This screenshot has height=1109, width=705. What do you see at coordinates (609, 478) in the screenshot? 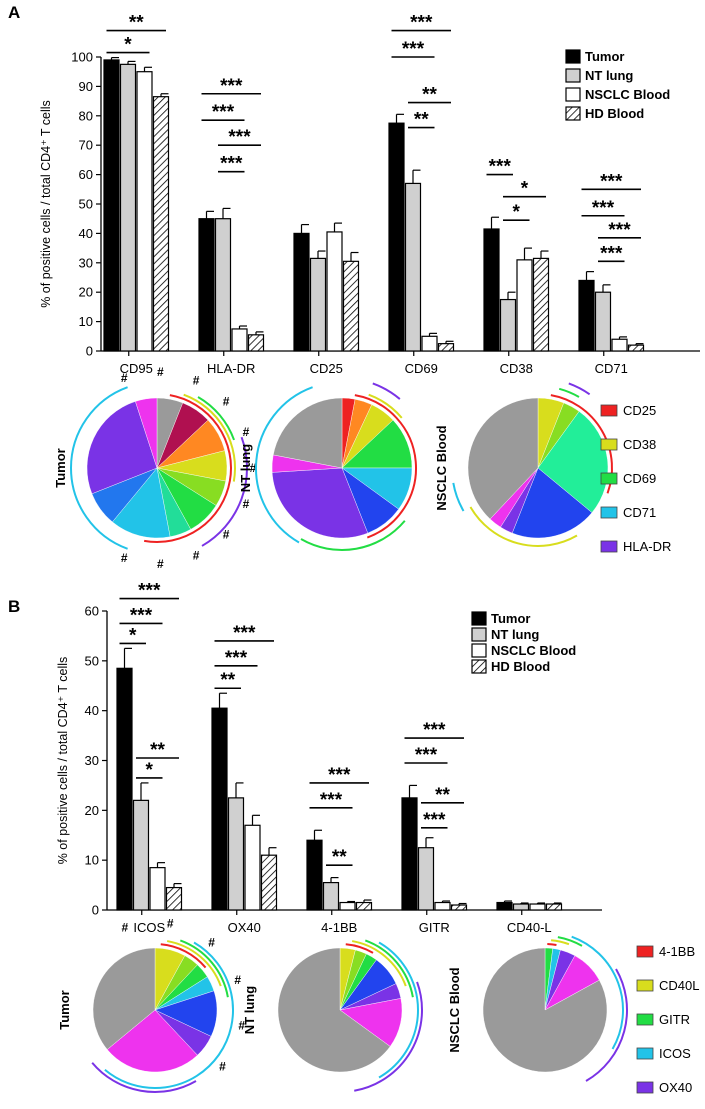
I see `pie-legend-swatch-cd69` at bounding box center [609, 478].